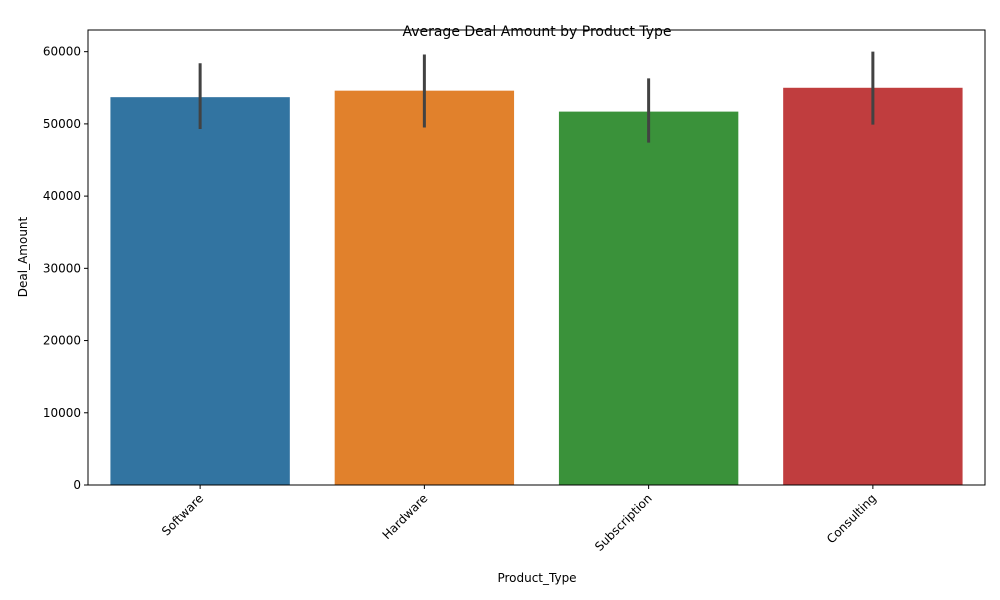 Image resolution: width=1000 pixels, height=600 pixels. What do you see at coordinates (405, 516) in the screenshot?
I see `x-tick-label-hardware: Hardware` at bounding box center [405, 516].